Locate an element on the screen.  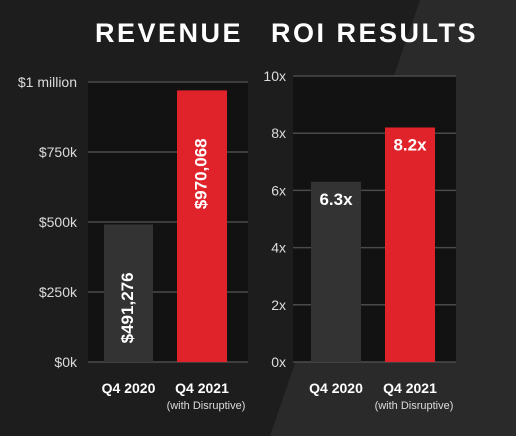
revenue-y-tick-label: $250k is located at coordinates (58, 292).